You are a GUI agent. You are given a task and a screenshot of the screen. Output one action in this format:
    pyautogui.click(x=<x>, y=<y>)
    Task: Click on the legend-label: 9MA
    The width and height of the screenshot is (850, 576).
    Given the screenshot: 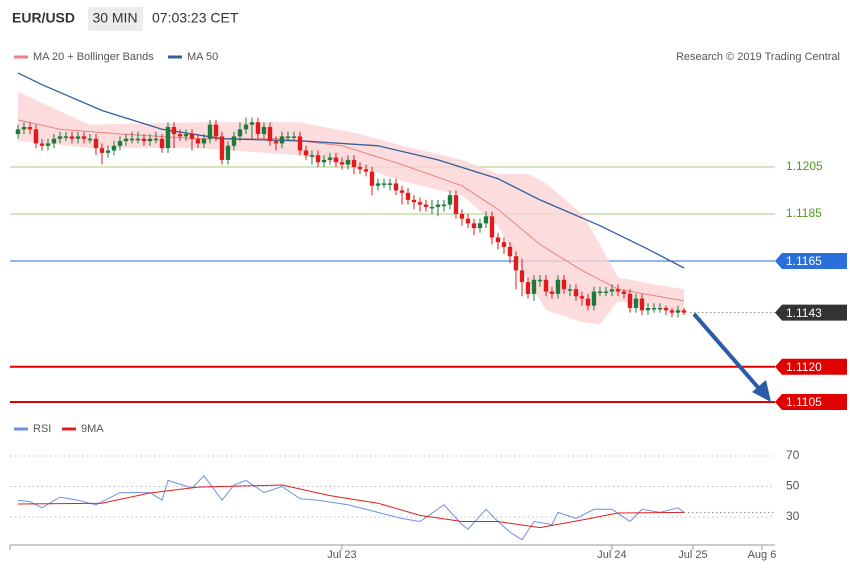 What is the action you would take?
    pyautogui.click(x=92, y=429)
    